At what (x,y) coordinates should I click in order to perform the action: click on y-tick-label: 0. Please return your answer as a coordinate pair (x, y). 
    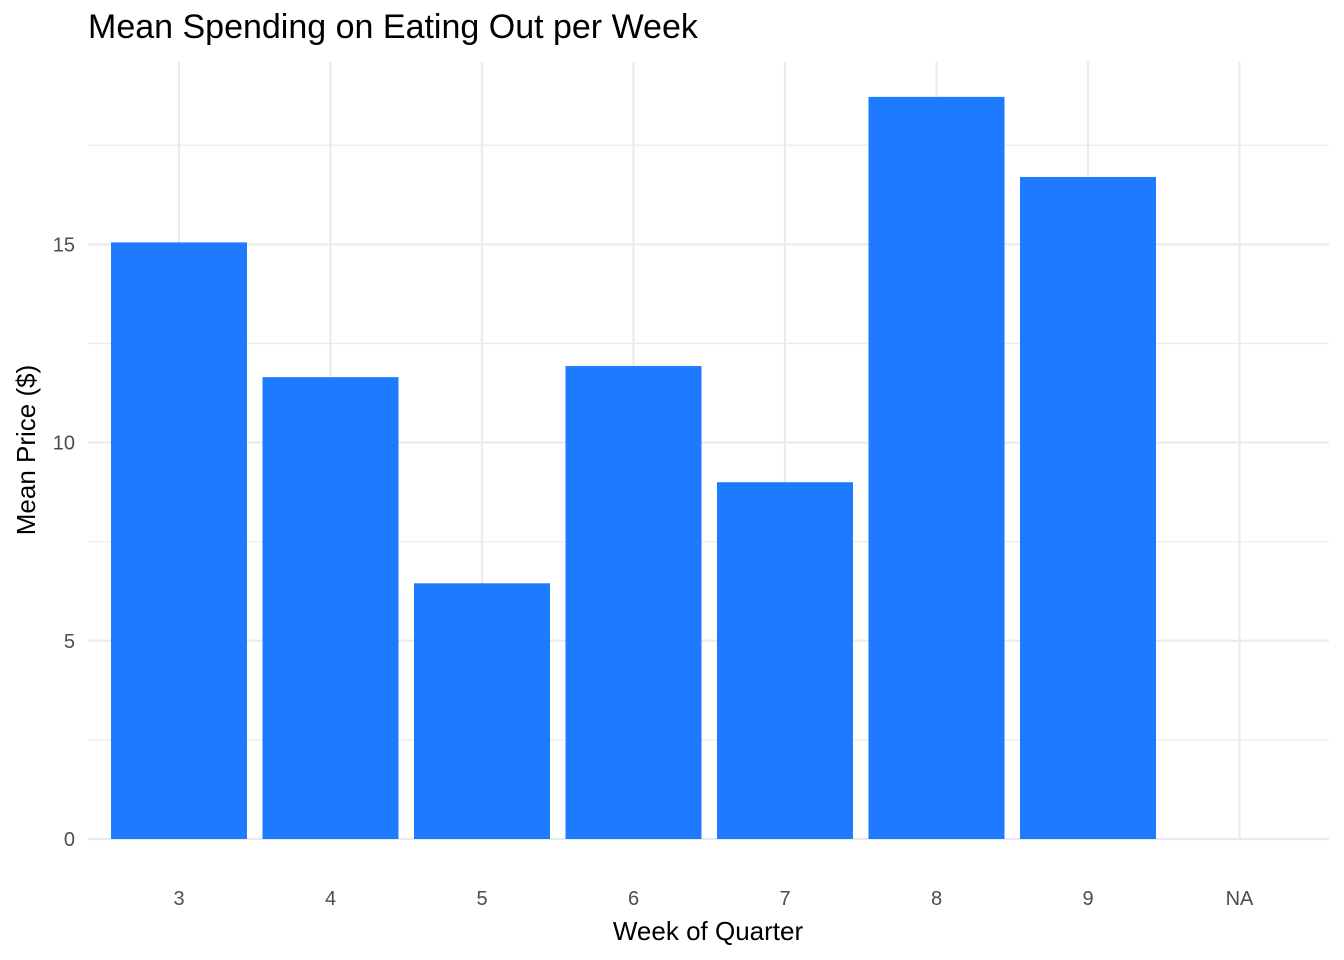
    Looking at the image, I should click on (69, 840).